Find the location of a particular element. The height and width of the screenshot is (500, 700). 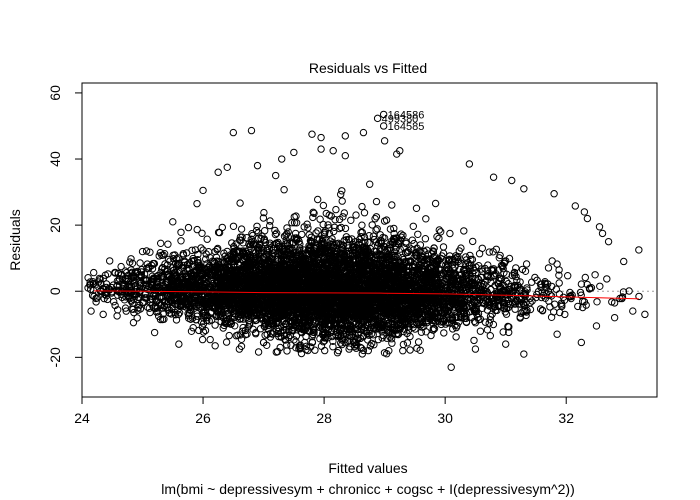

y-tick-label: 20 is located at coordinates (55, 225).